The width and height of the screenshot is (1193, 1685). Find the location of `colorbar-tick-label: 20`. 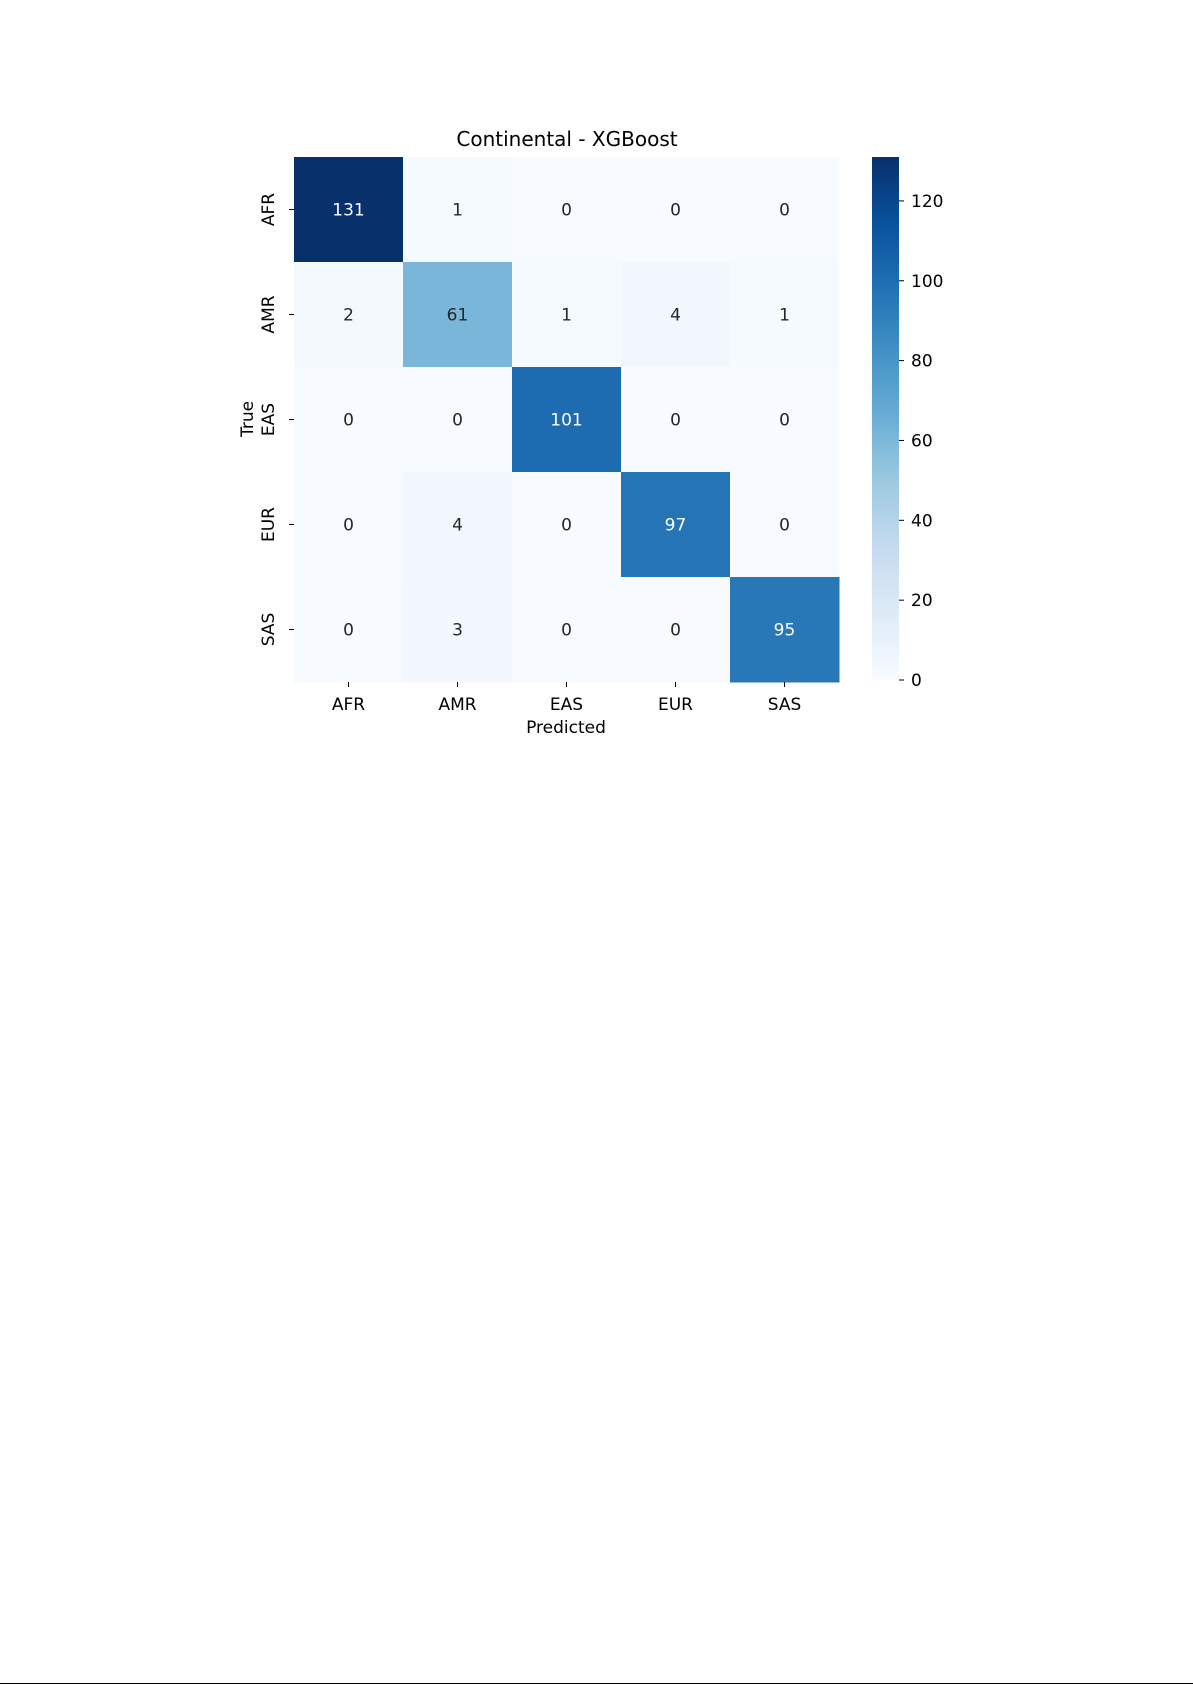

colorbar-tick-label: 20 is located at coordinates (922, 601).